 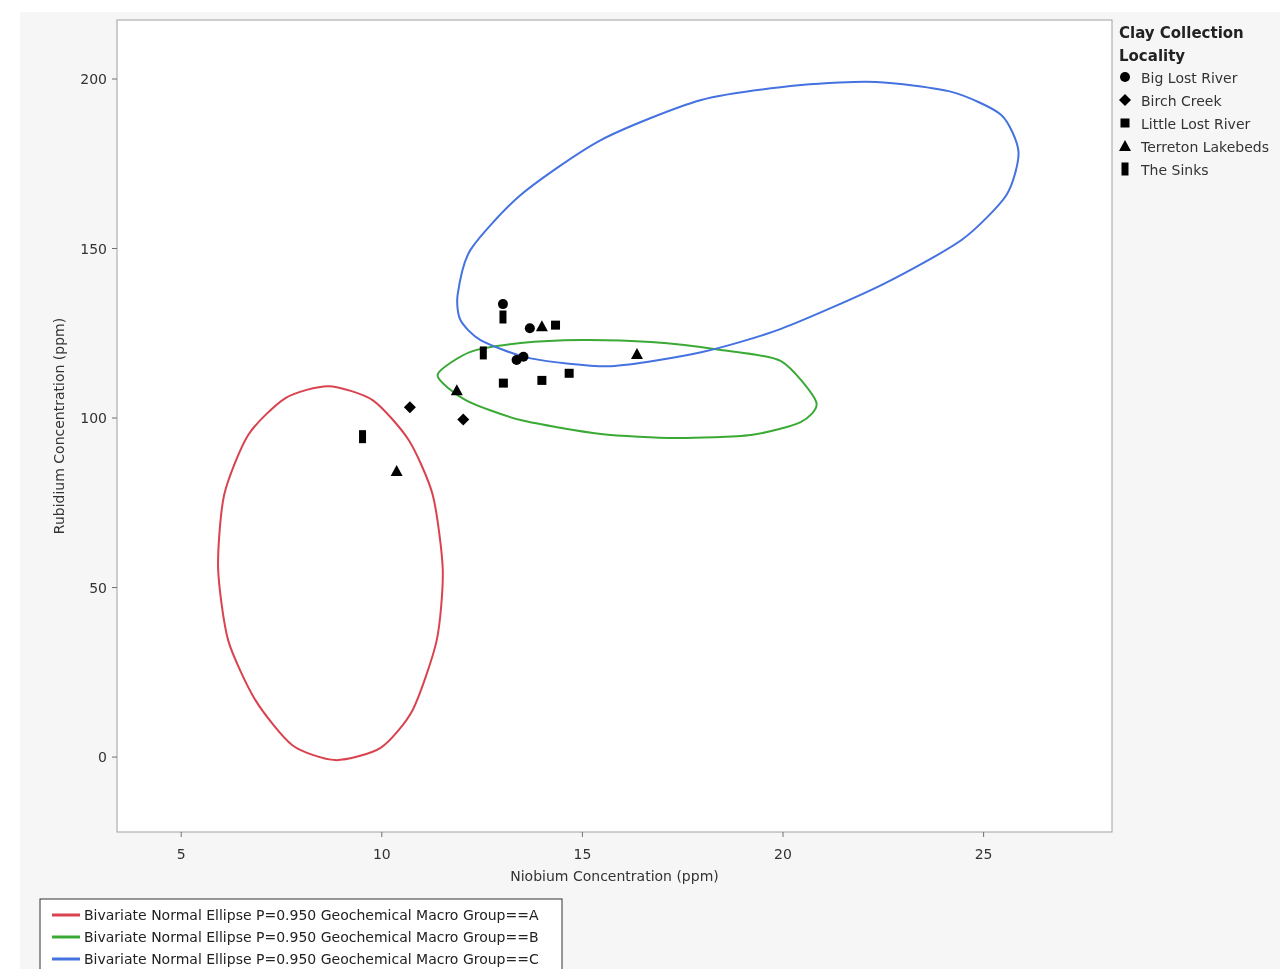 What do you see at coordinates (98, 587) in the screenshot?
I see `y-tick-label: 50` at bounding box center [98, 587].